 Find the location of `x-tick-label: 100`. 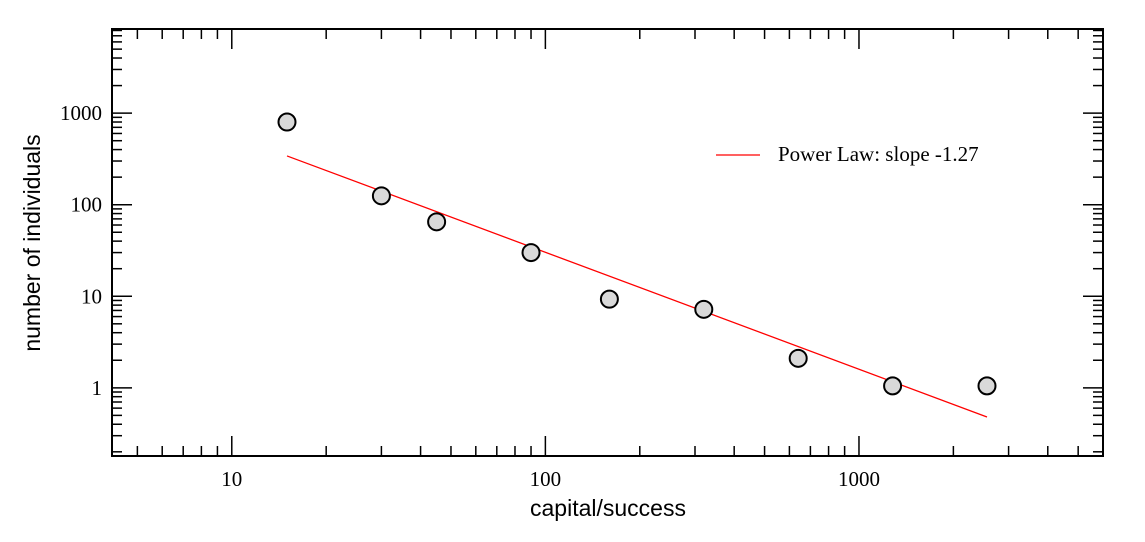

x-tick-label: 100 is located at coordinates (546, 479).